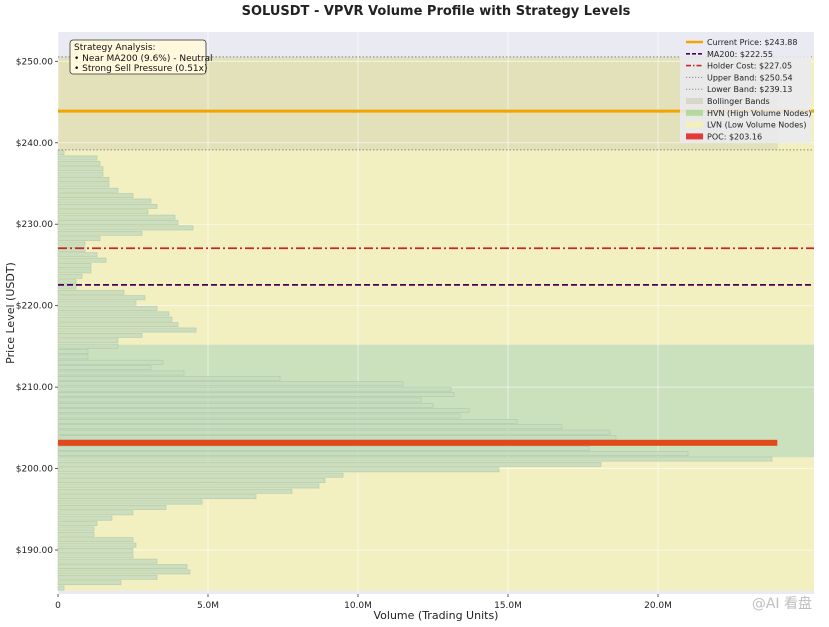 The width and height of the screenshot is (829, 627). What do you see at coordinates (752, 42) in the screenshot?
I see `legend-label-0: Current Price: $243.88` at bounding box center [752, 42].